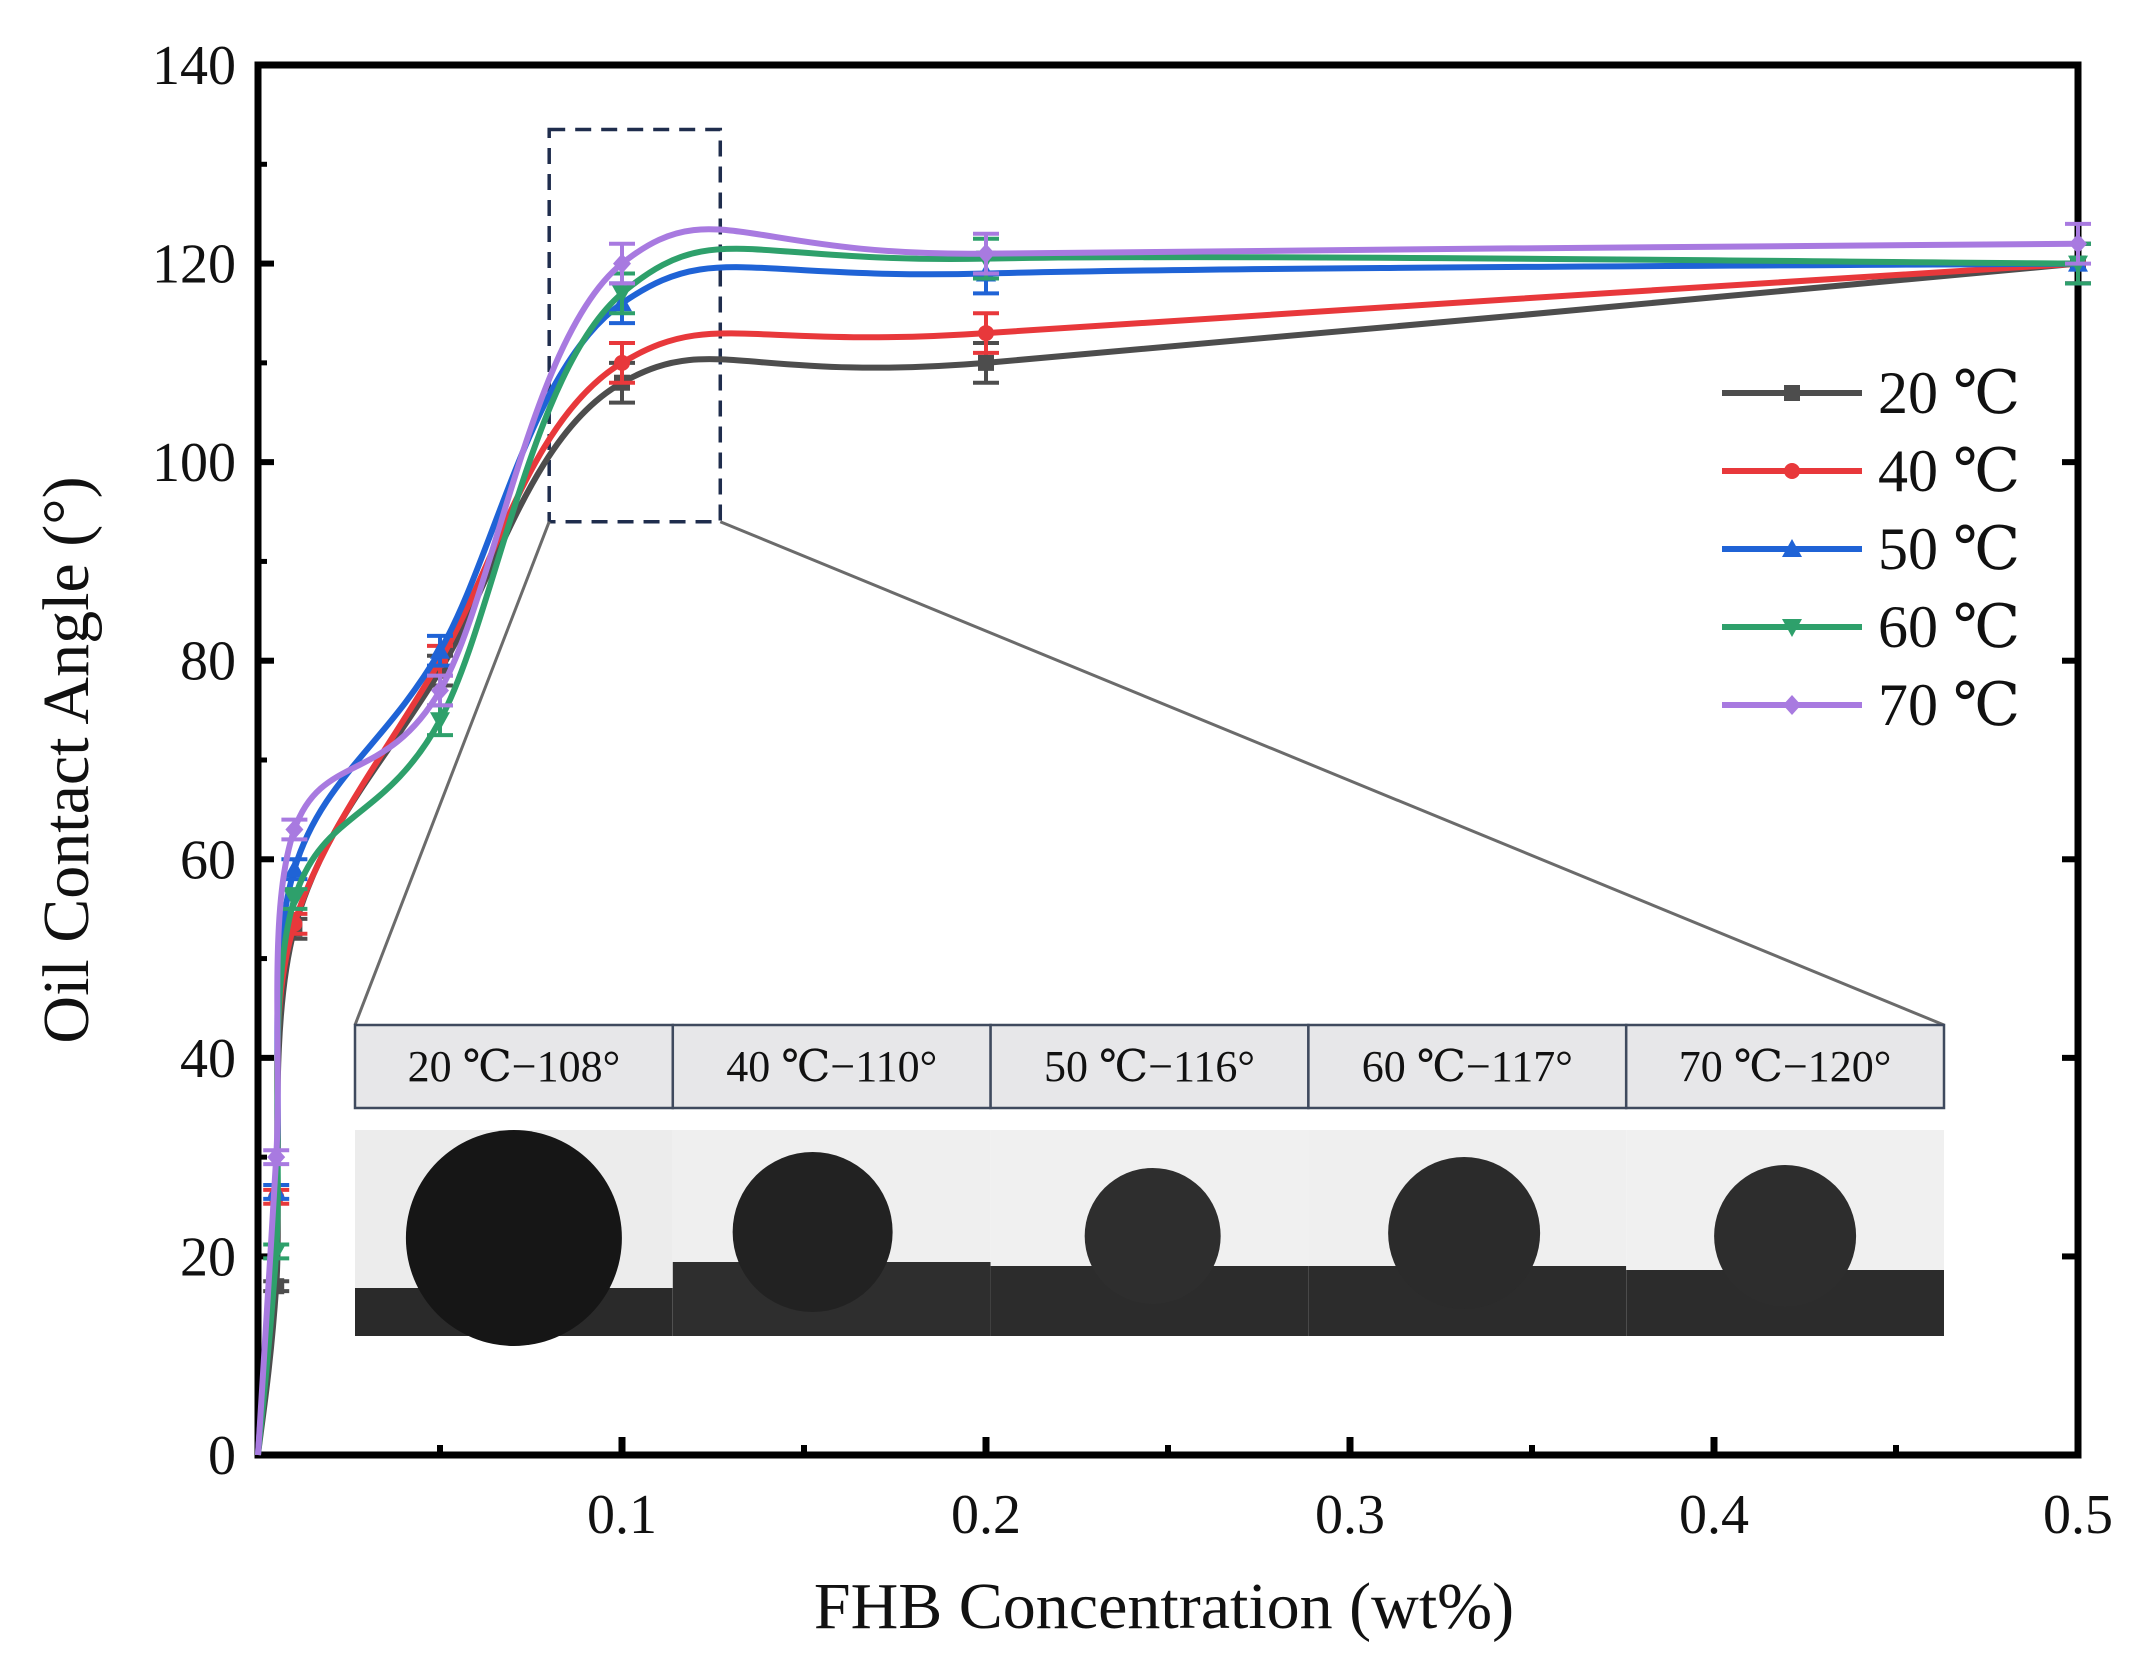 Image resolution: width=2142 pixels, height=1673 pixels. I want to click on inset-label: 60 ℃−117°, so click(1467, 1066).